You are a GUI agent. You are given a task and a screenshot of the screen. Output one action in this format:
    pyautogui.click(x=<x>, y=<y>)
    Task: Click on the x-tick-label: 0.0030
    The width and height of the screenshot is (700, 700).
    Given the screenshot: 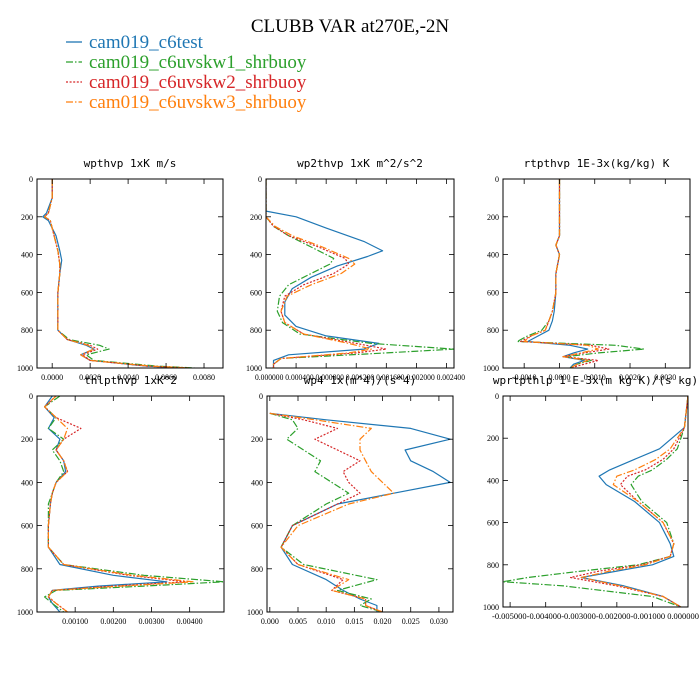 What is the action you would take?
    pyautogui.click(x=665, y=377)
    